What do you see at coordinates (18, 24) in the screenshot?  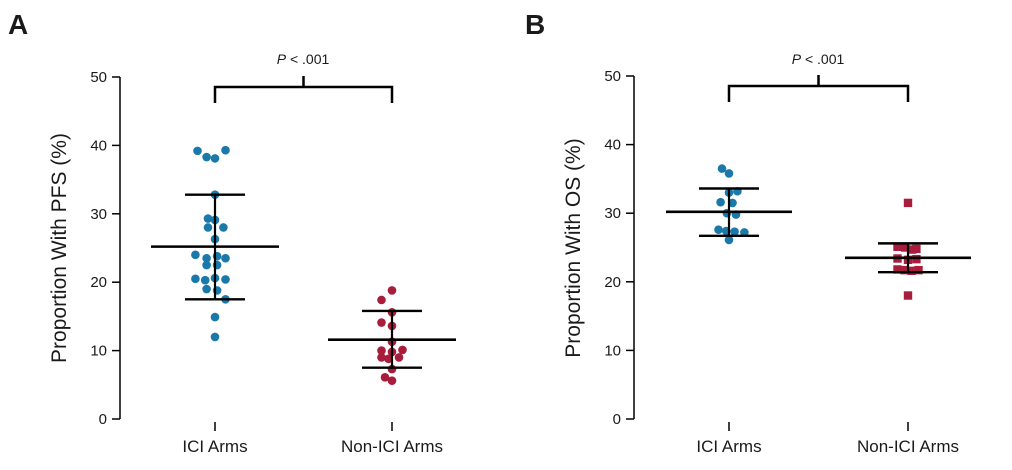 I see `panel-label: A` at bounding box center [18, 24].